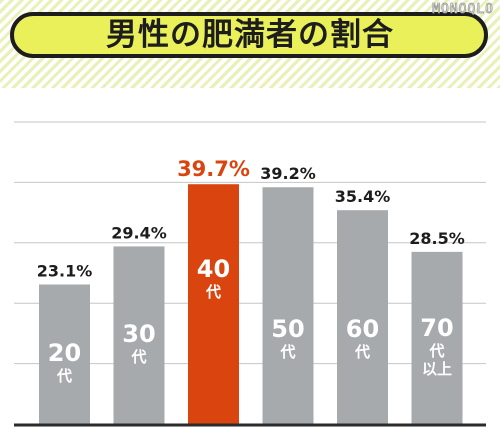 Image resolution: width=500 pixels, height=430 pixels. Describe the element at coordinates (287, 329) in the screenshot. I see `category-label-4-line-1: 50` at that location.